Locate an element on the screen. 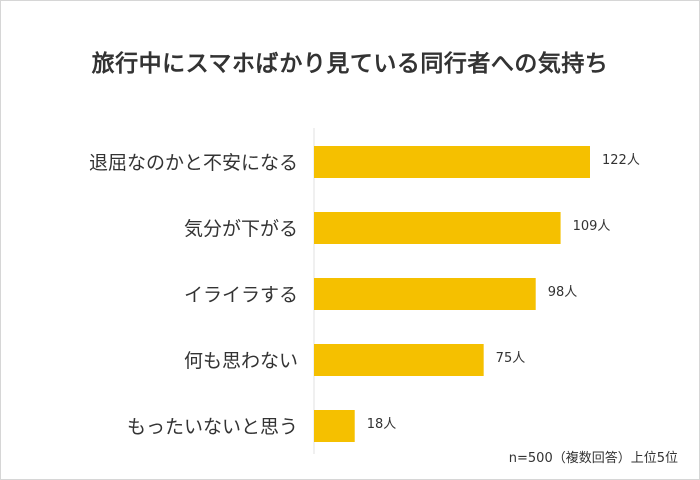  value-label: 75人 is located at coordinates (511, 358).